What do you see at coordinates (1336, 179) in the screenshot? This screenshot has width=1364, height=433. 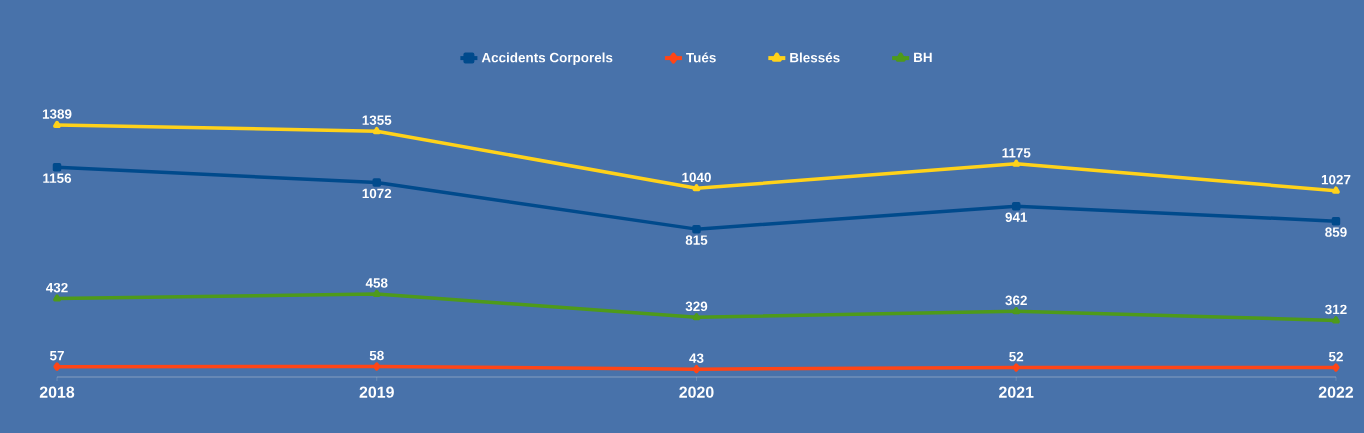 I see `data-label: 1027` at bounding box center [1336, 179].